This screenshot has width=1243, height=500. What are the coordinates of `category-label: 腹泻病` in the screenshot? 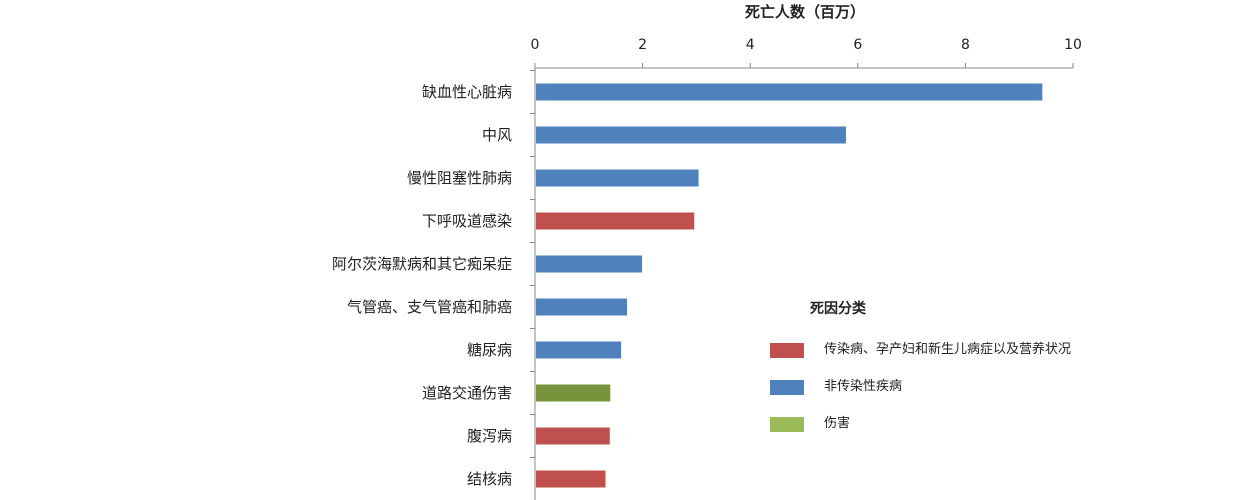 It's located at (489, 436).